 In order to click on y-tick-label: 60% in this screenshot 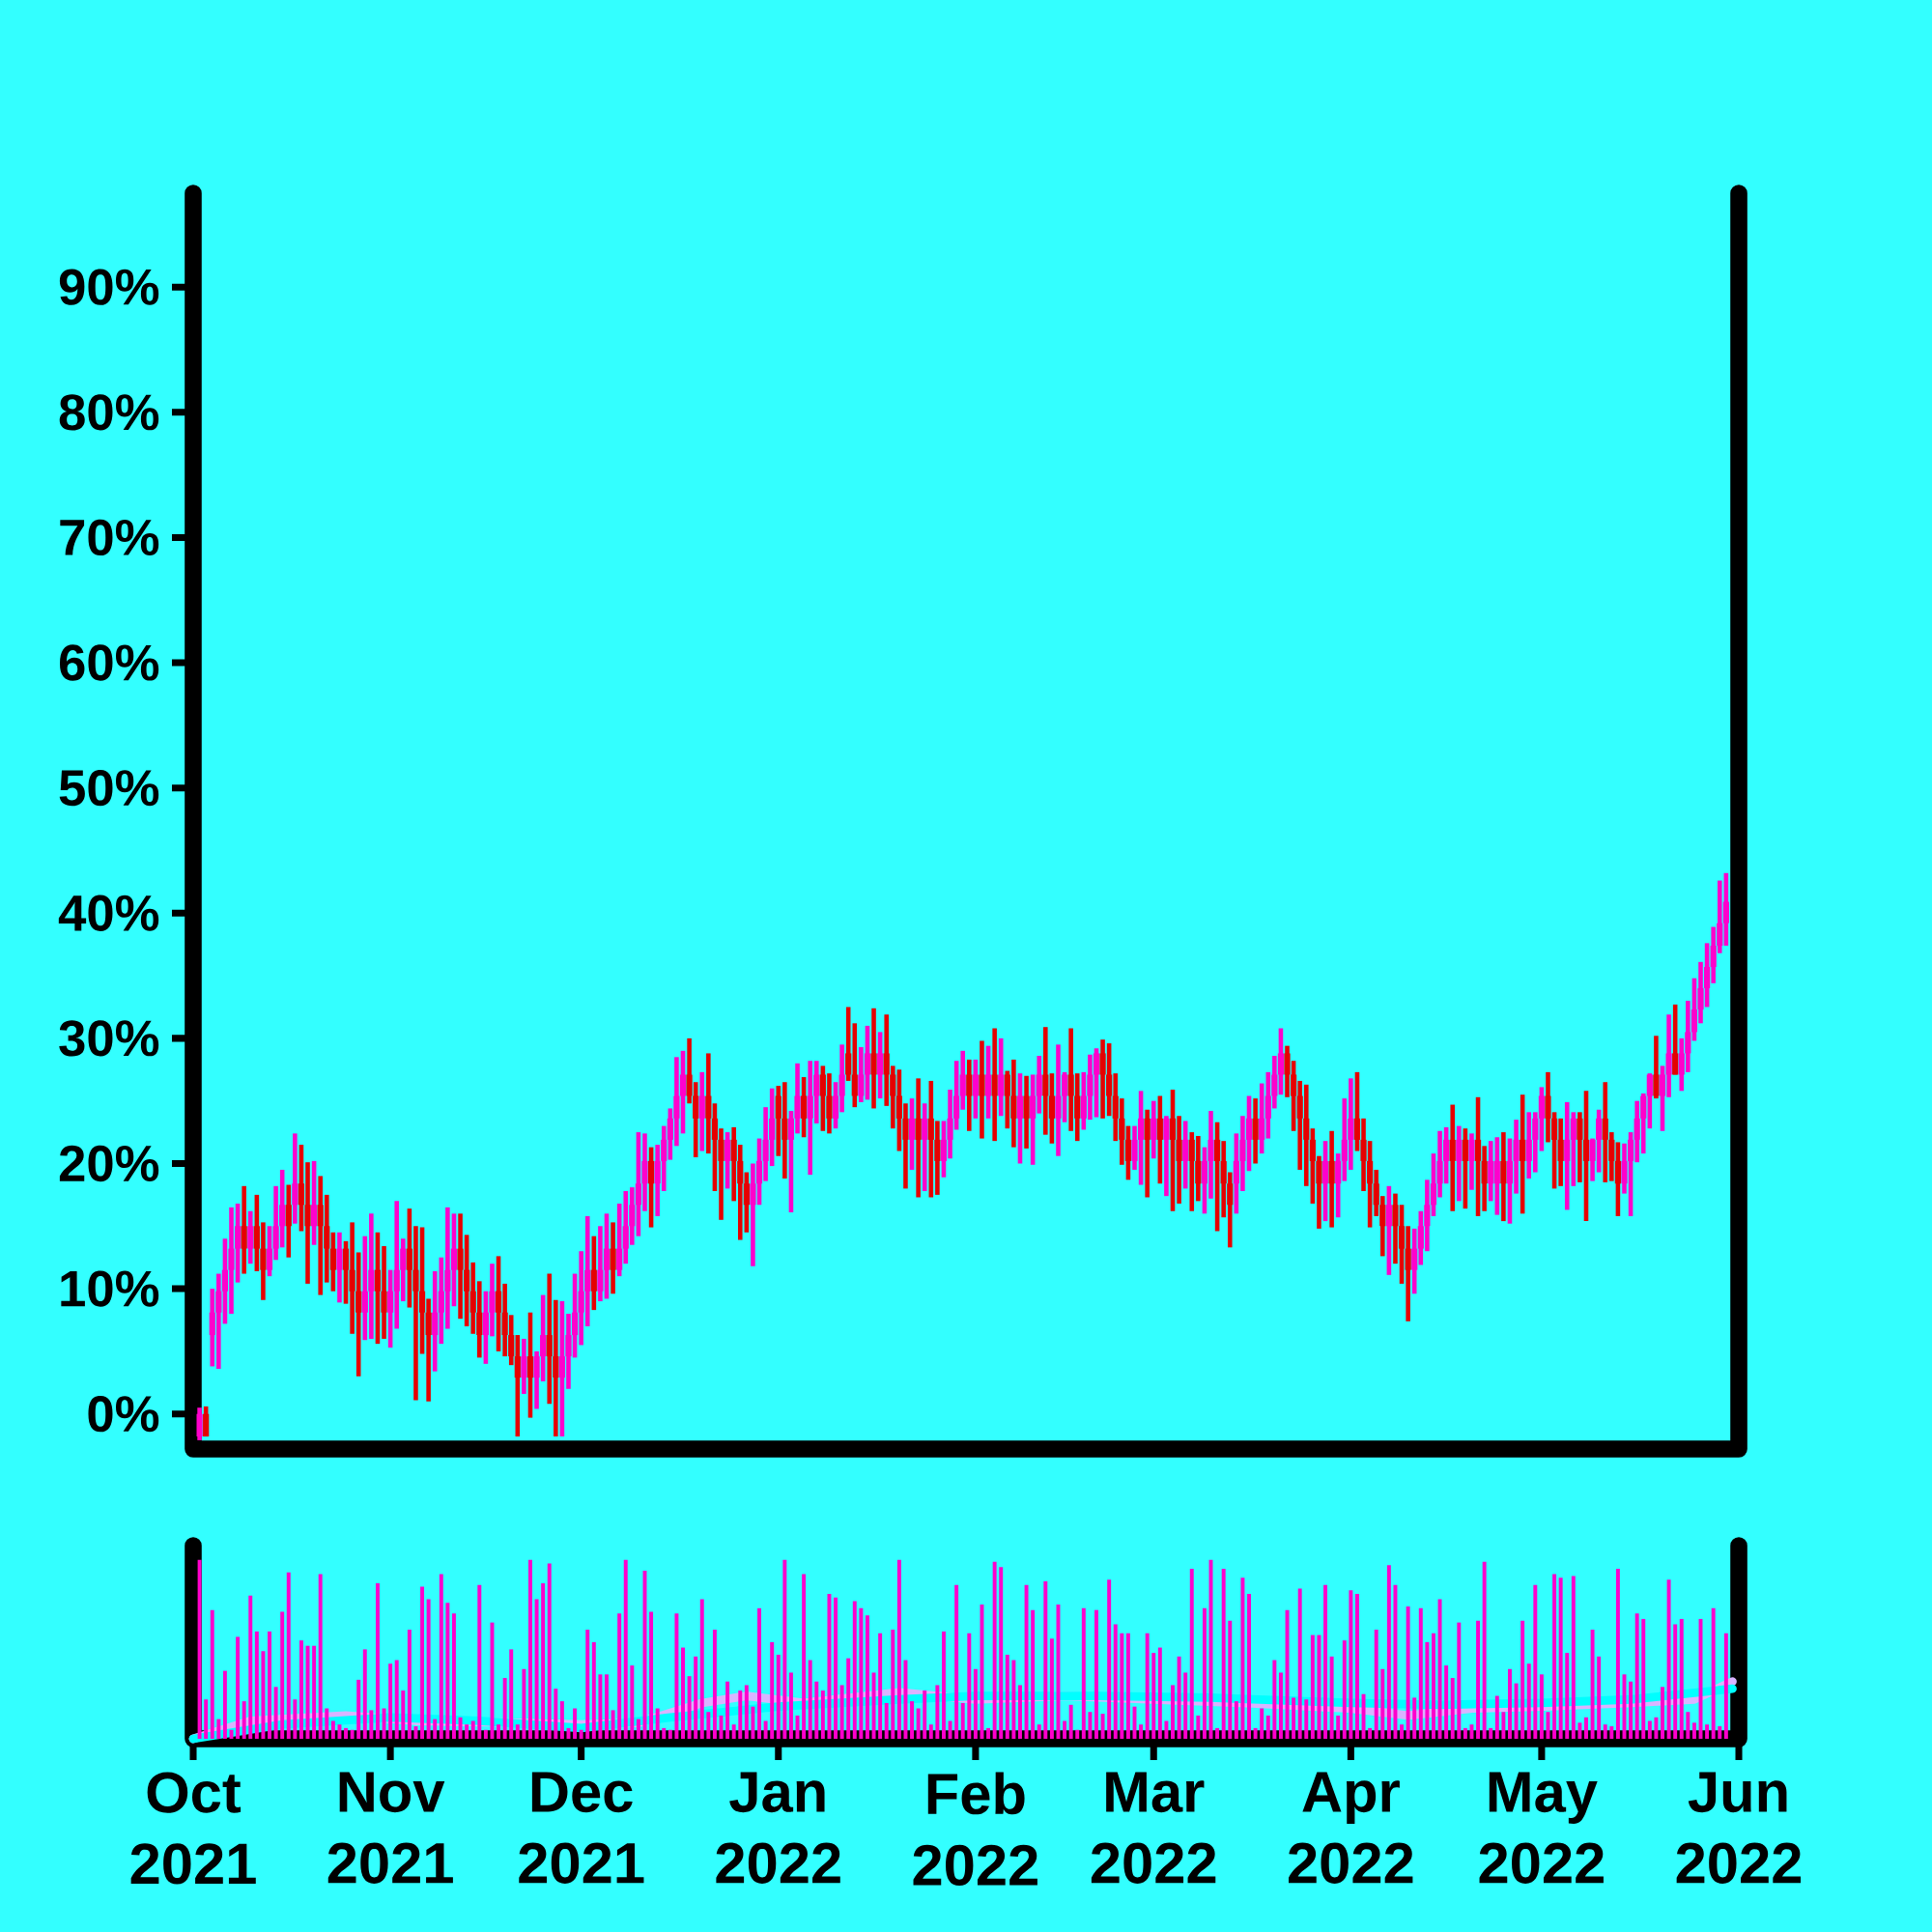, I will do `click(109, 662)`.